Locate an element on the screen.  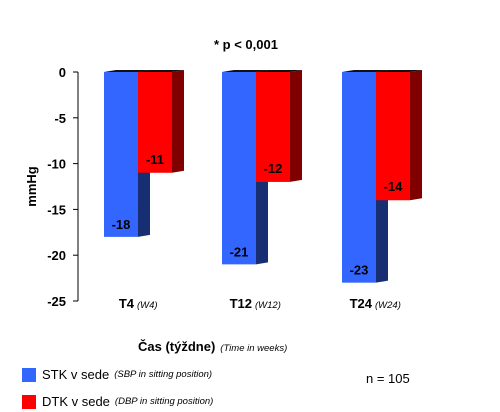
legend-label-stk: STK v sede is located at coordinates (76, 374).